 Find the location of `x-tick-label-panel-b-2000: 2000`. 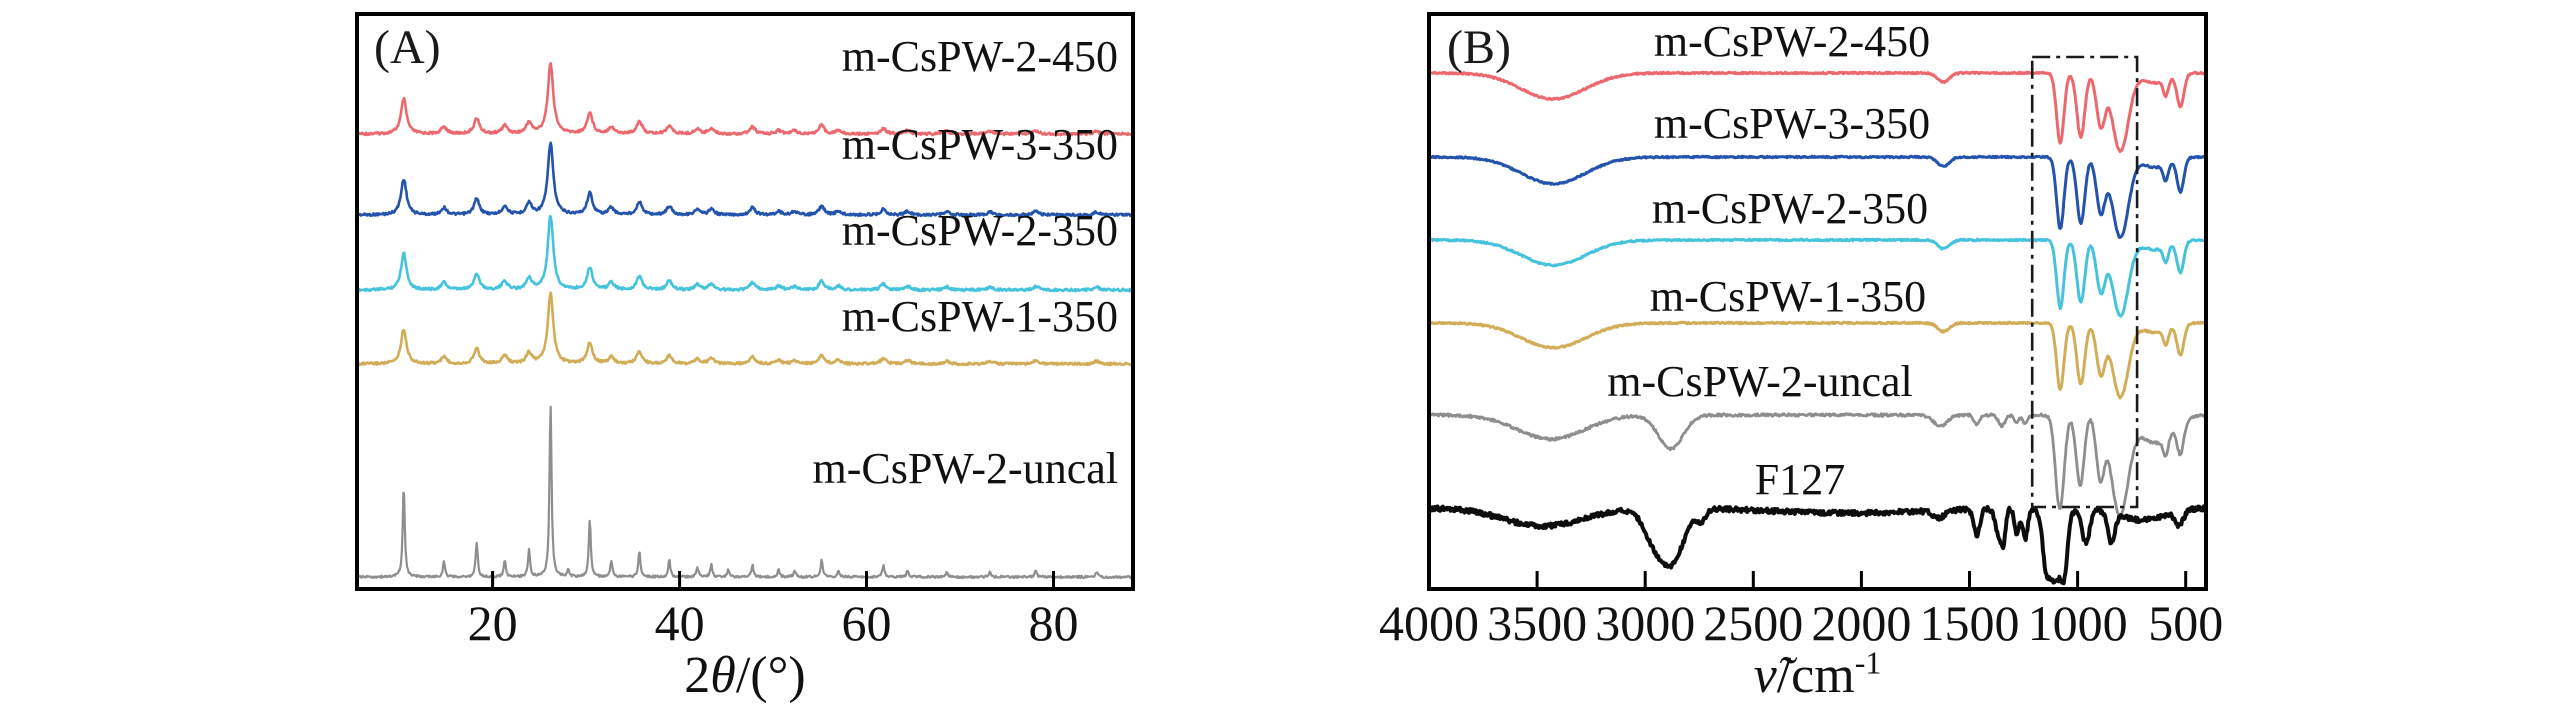

x-tick-label-panel-b-2000: 2000 is located at coordinates (1861, 623).